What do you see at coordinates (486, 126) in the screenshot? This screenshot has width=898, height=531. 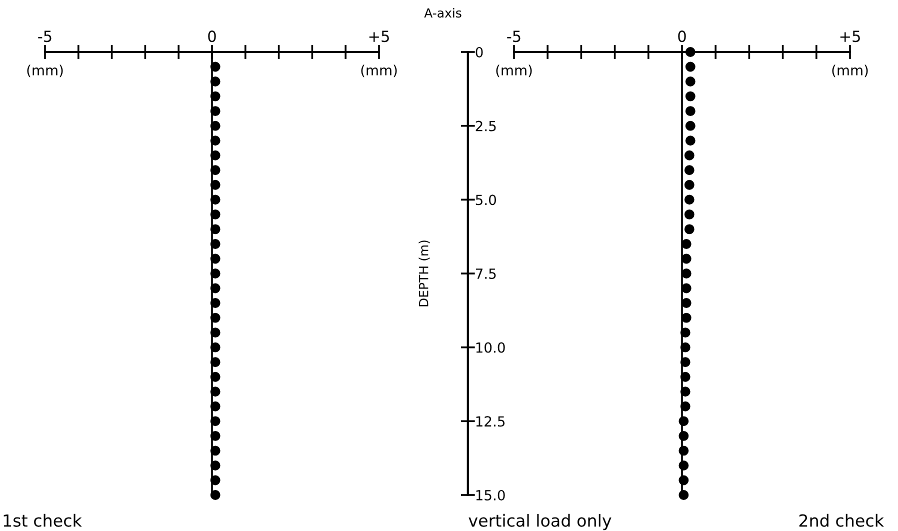 I see `y-tick-label: 2.5` at bounding box center [486, 126].